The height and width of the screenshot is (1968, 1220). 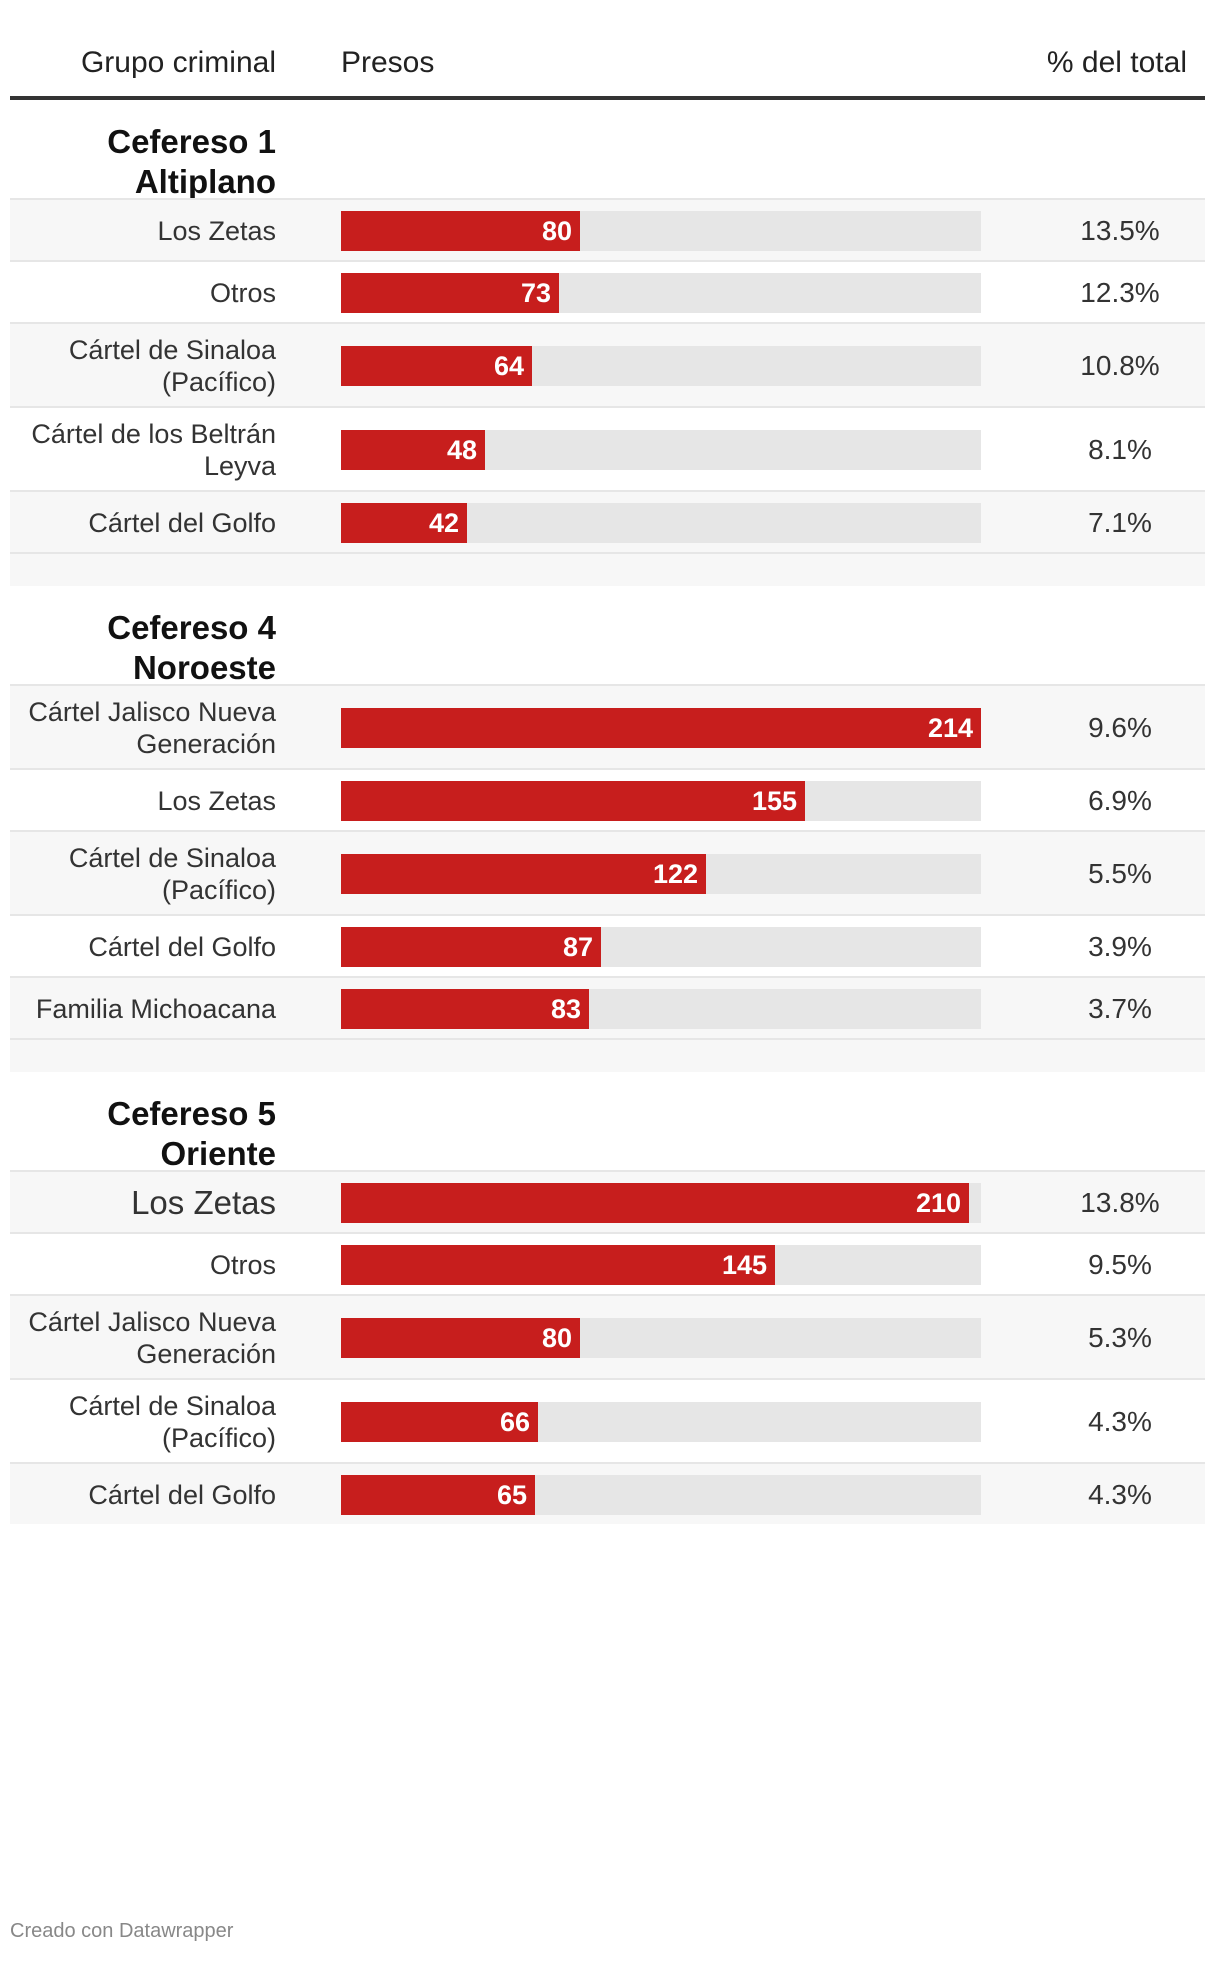 I want to click on bar-track: 122, so click(x=661, y=874).